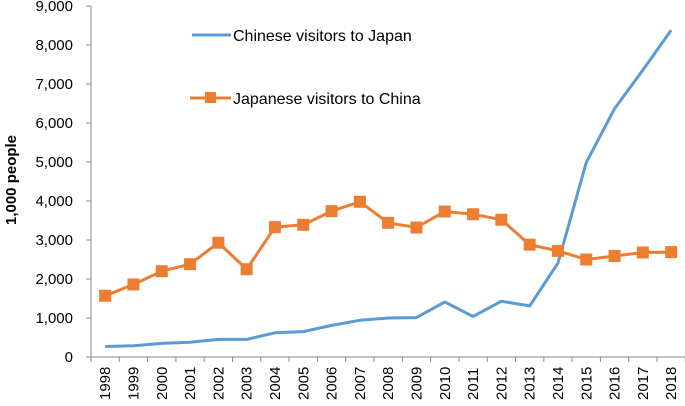 The width and height of the screenshot is (685, 406). Describe the element at coordinates (530, 383) in the screenshot. I see `x-tick-label: 2013` at that location.